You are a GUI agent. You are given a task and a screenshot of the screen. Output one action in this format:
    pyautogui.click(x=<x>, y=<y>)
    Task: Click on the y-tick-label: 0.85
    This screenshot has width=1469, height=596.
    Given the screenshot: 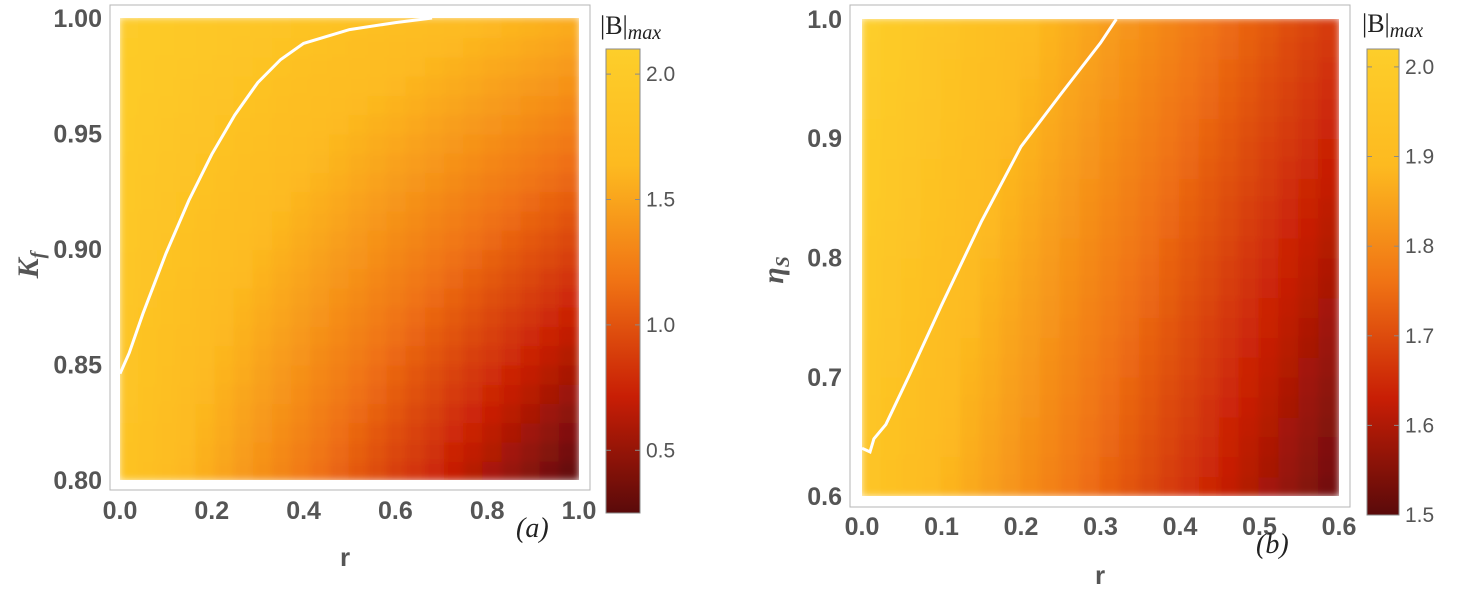 What is the action you would take?
    pyautogui.click(x=77, y=366)
    